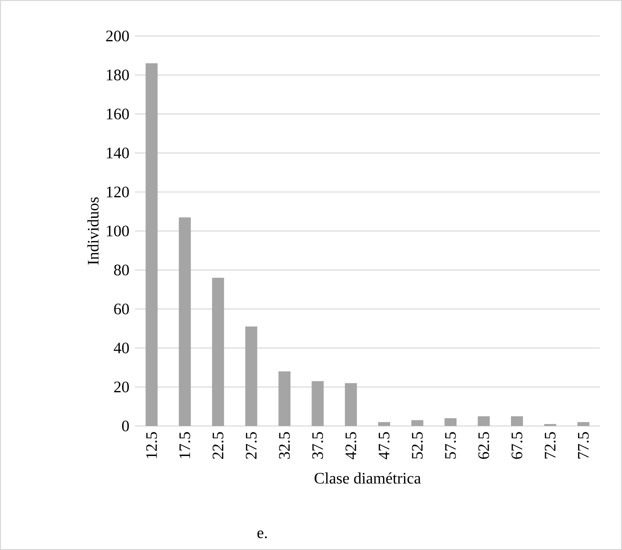 This screenshot has height=550, width=622. What do you see at coordinates (117, 192) in the screenshot?
I see `y-tick-label: 120` at bounding box center [117, 192].